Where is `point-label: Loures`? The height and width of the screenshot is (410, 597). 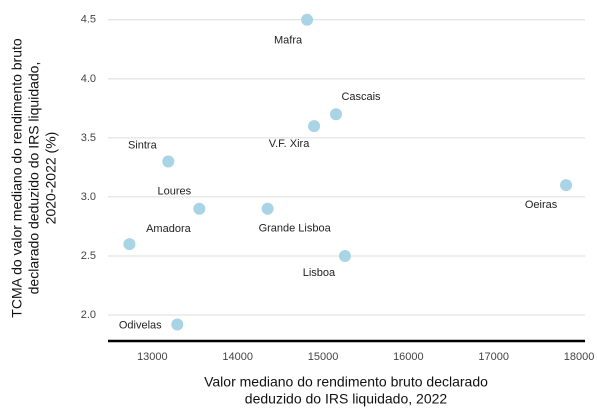 point-label: Loures is located at coordinates (174, 192).